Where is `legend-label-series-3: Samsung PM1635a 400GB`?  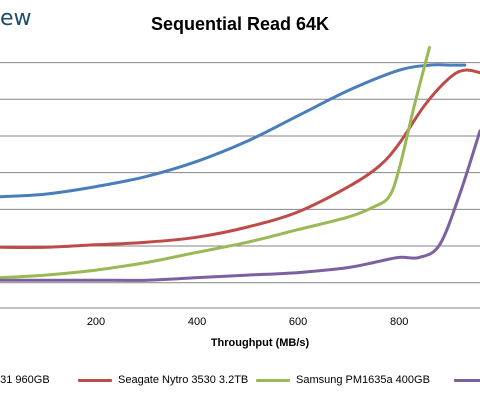
legend-label-series-3: Samsung PM1635a 400GB is located at coordinates (363, 380).